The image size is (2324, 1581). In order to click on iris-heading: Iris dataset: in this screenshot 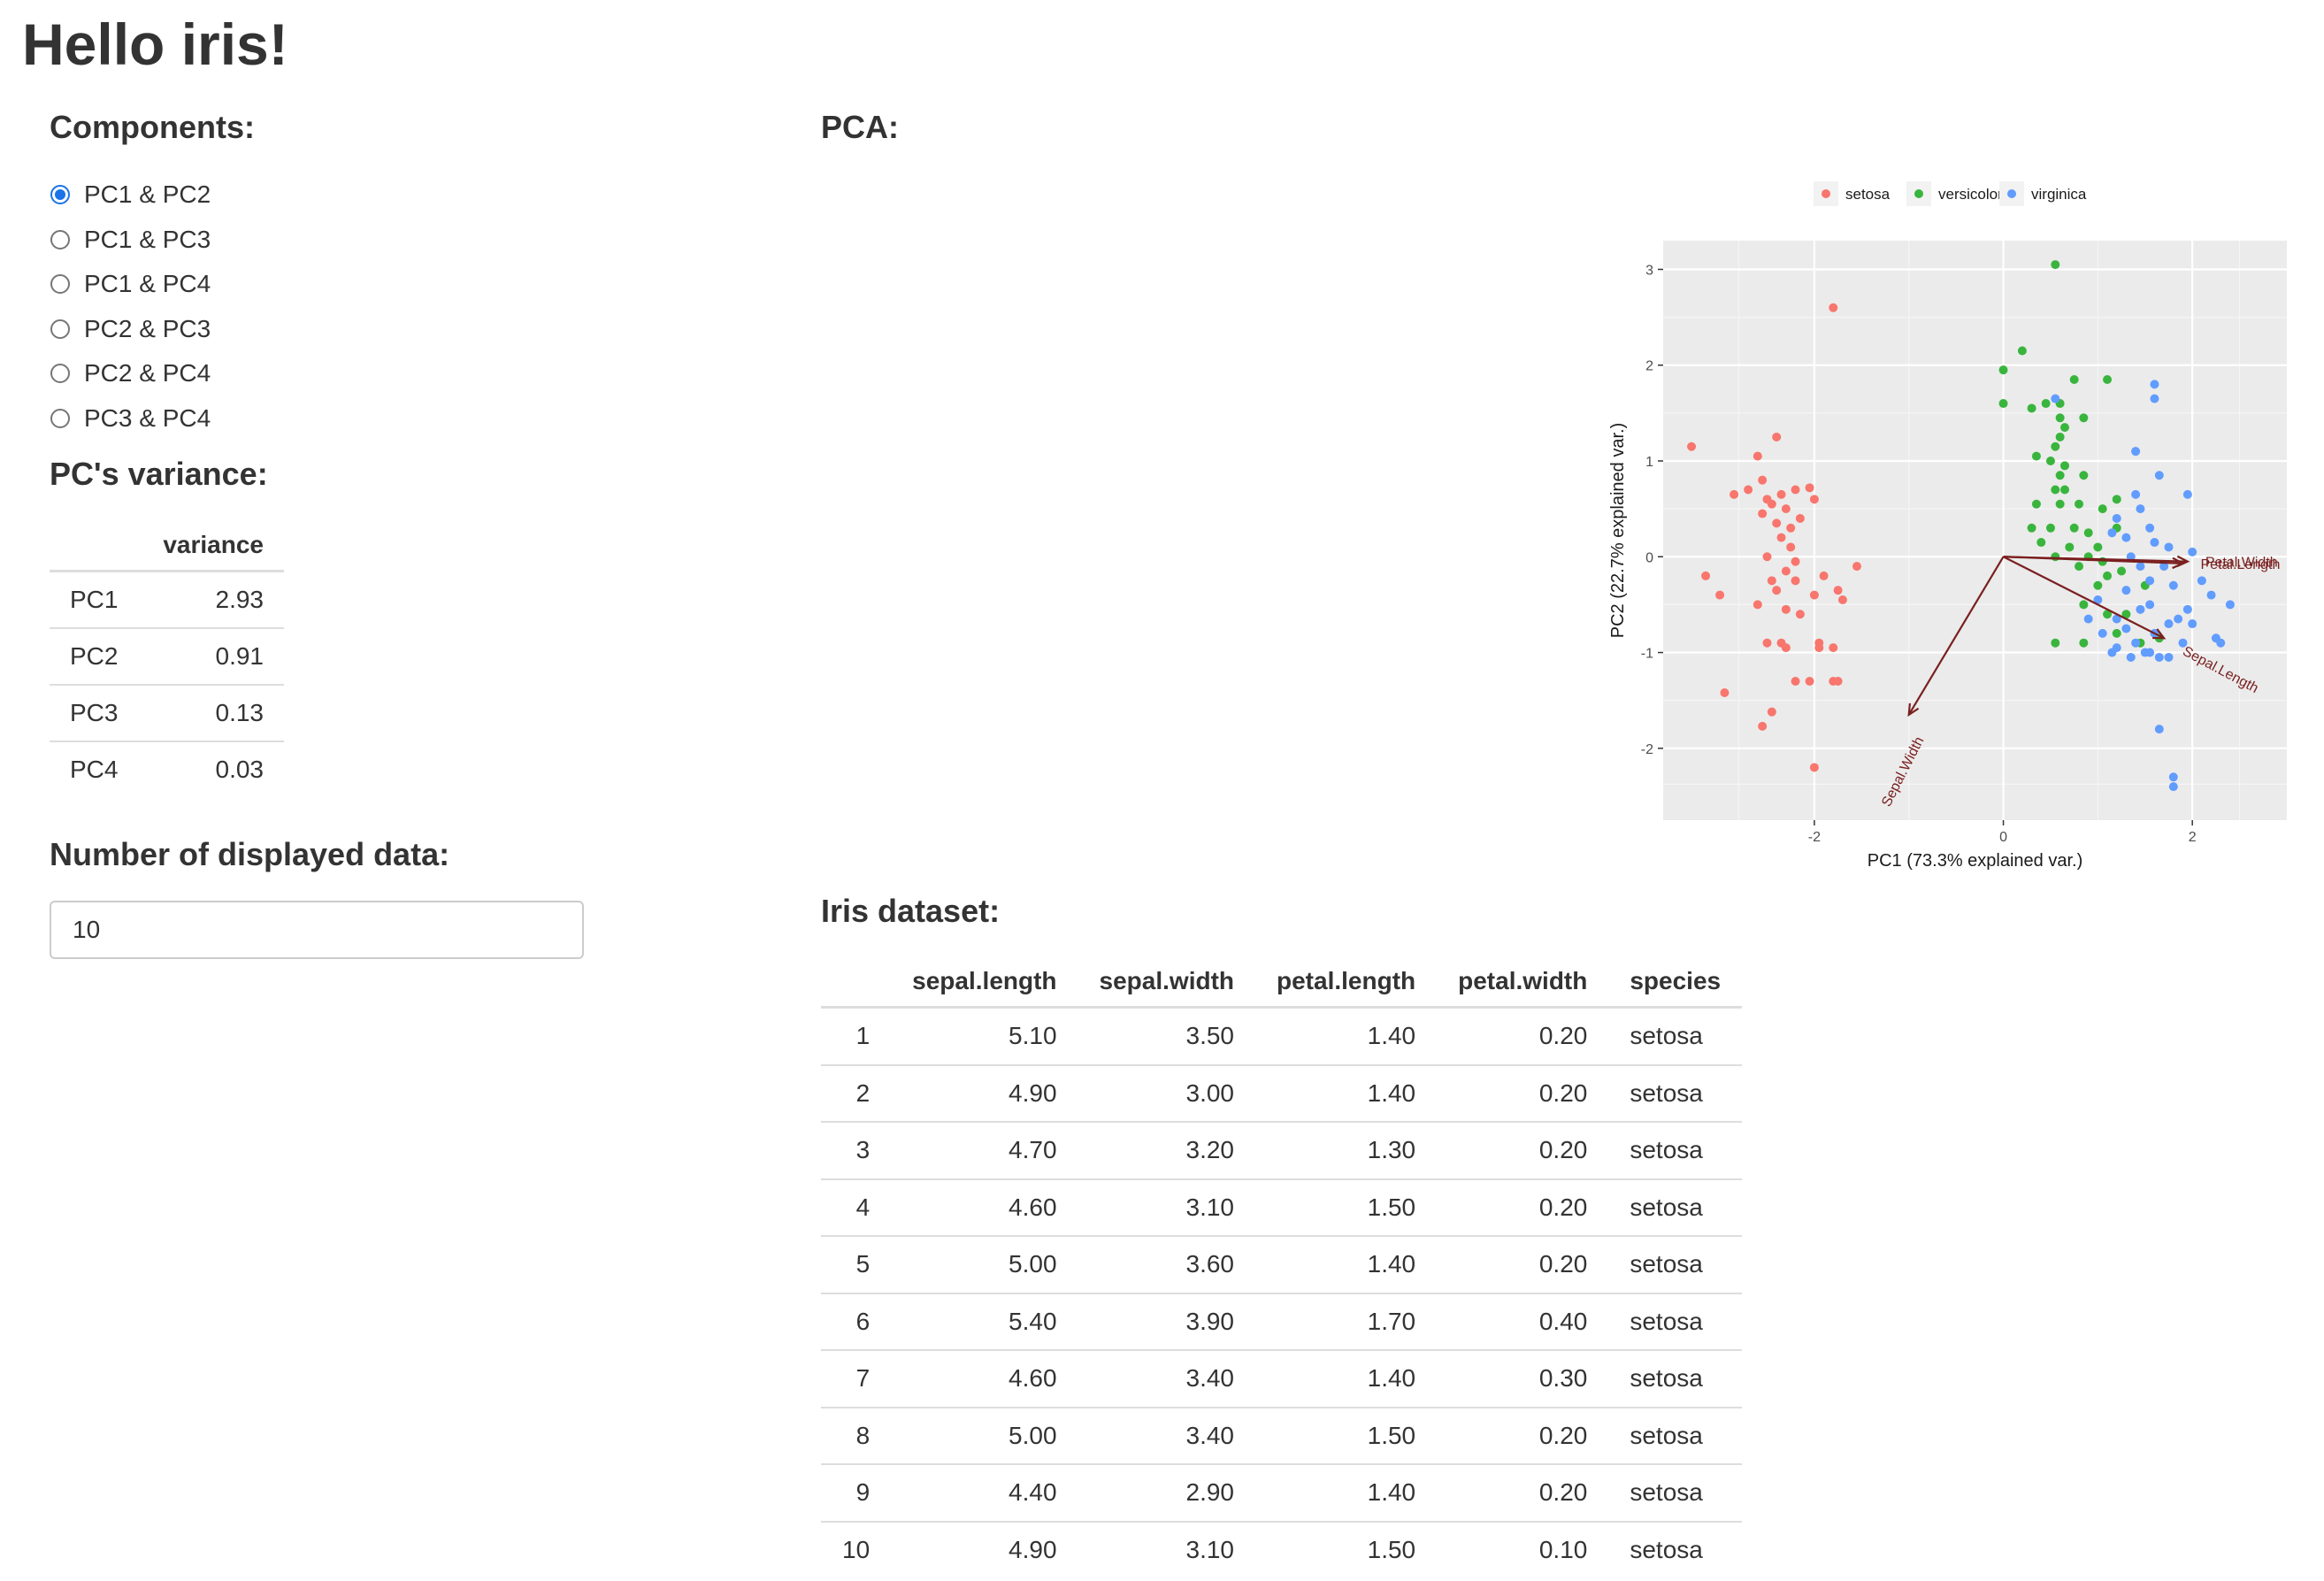, I will do `click(911, 911)`.